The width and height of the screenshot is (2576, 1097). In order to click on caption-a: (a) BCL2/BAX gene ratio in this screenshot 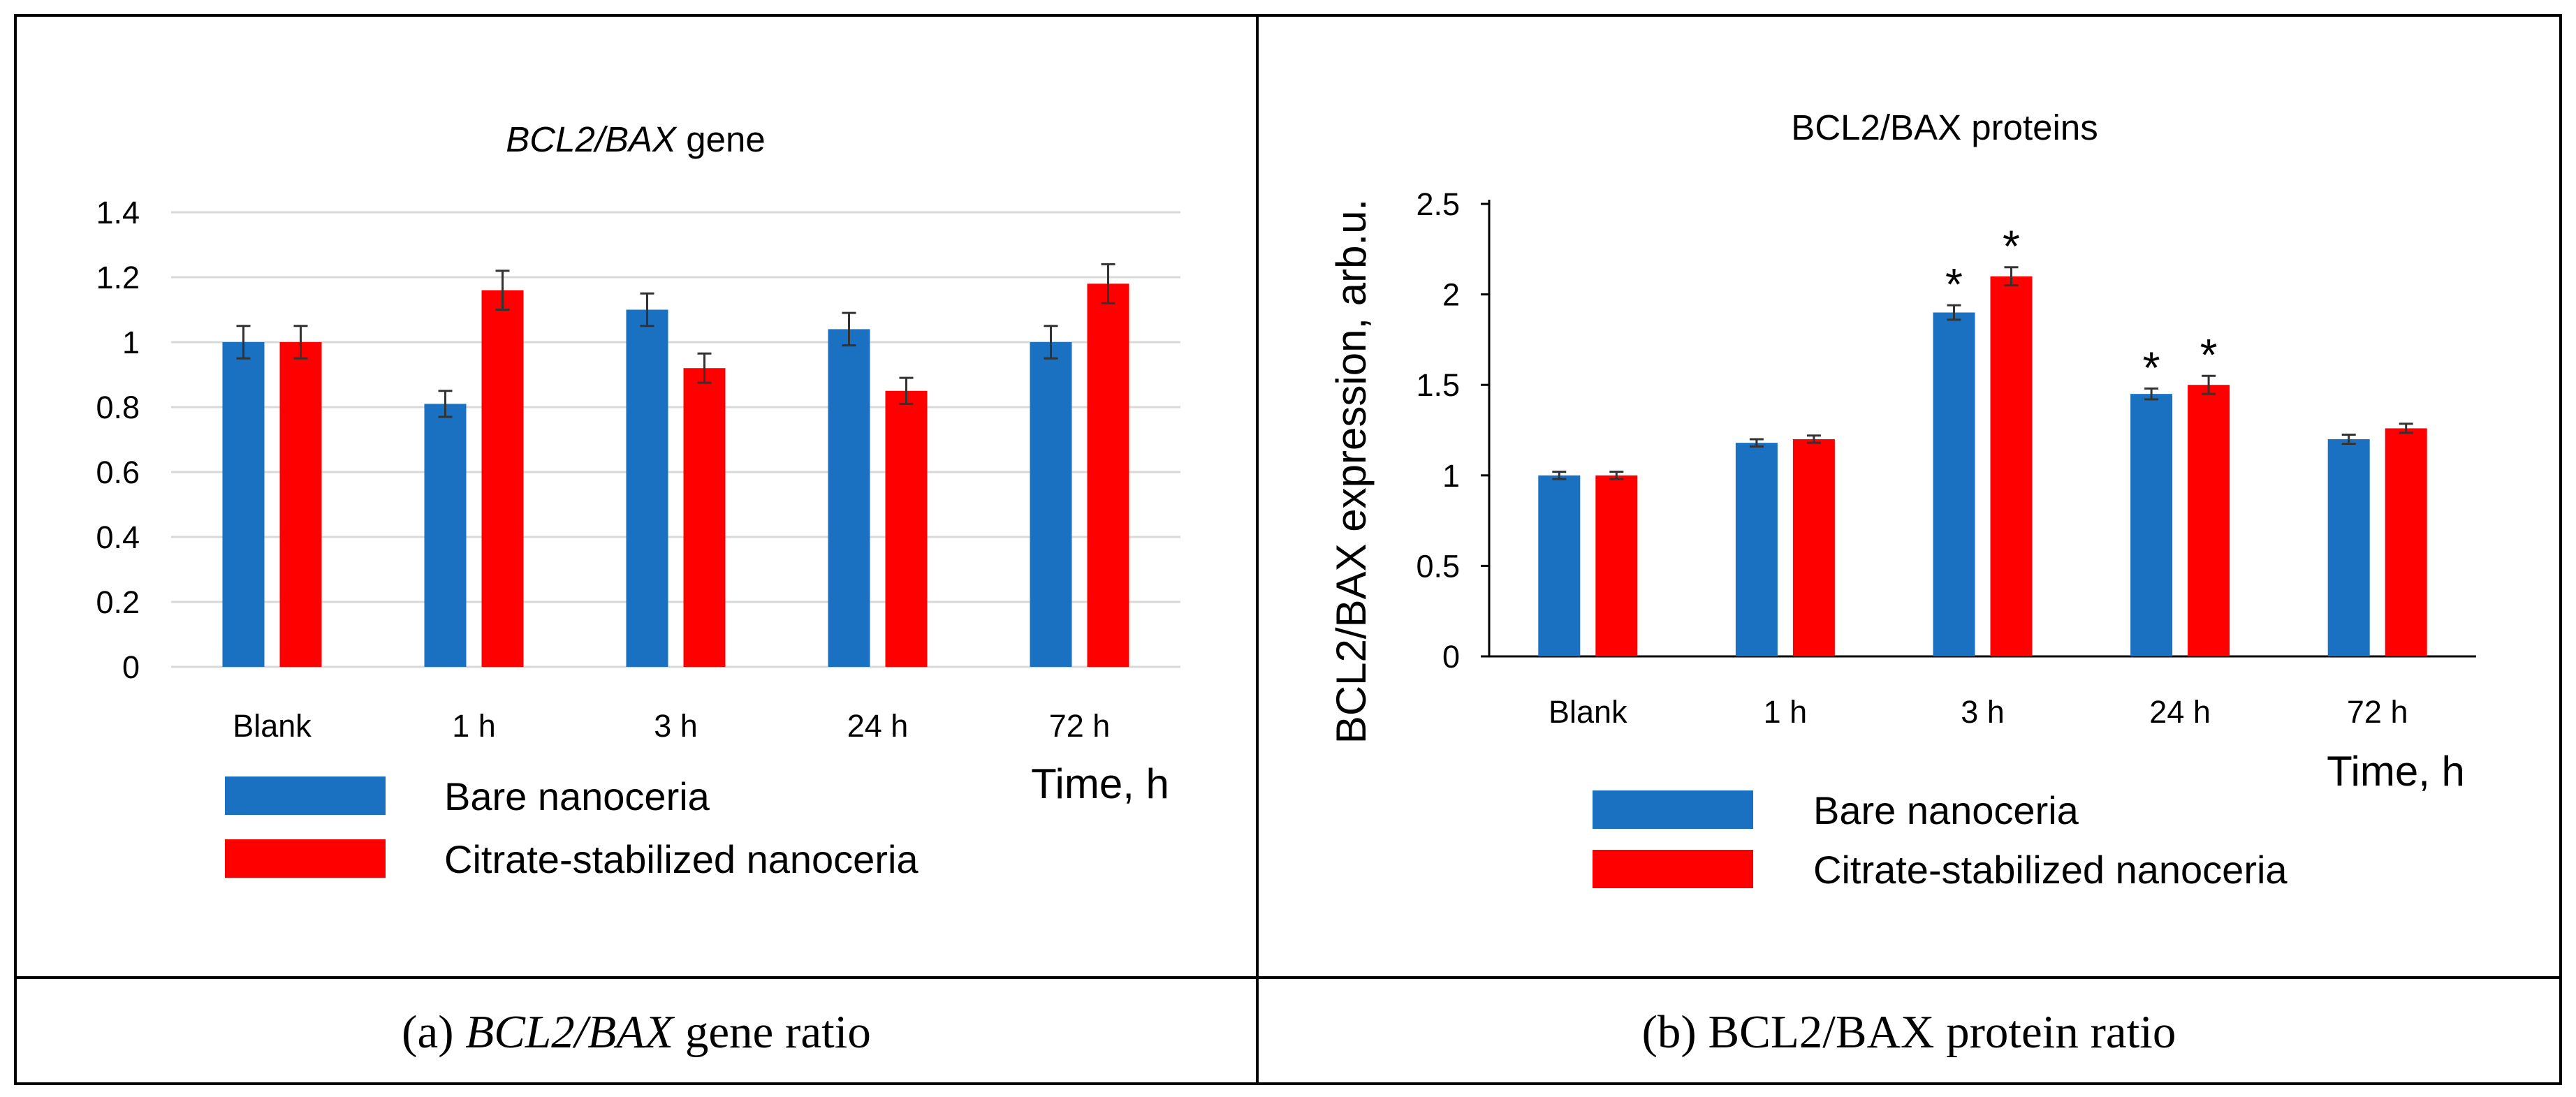, I will do `click(636, 1032)`.